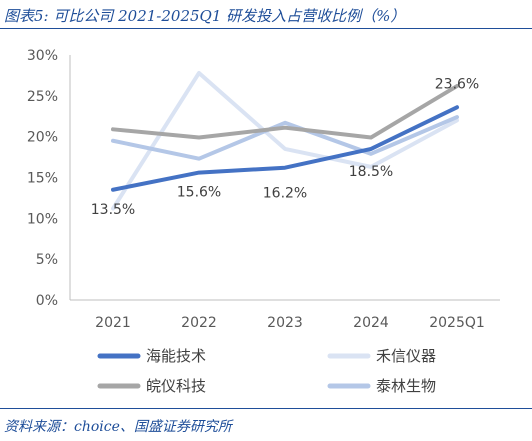 The height and width of the screenshot is (441, 532). I want to click on data-label: 18.5%, so click(371, 172).